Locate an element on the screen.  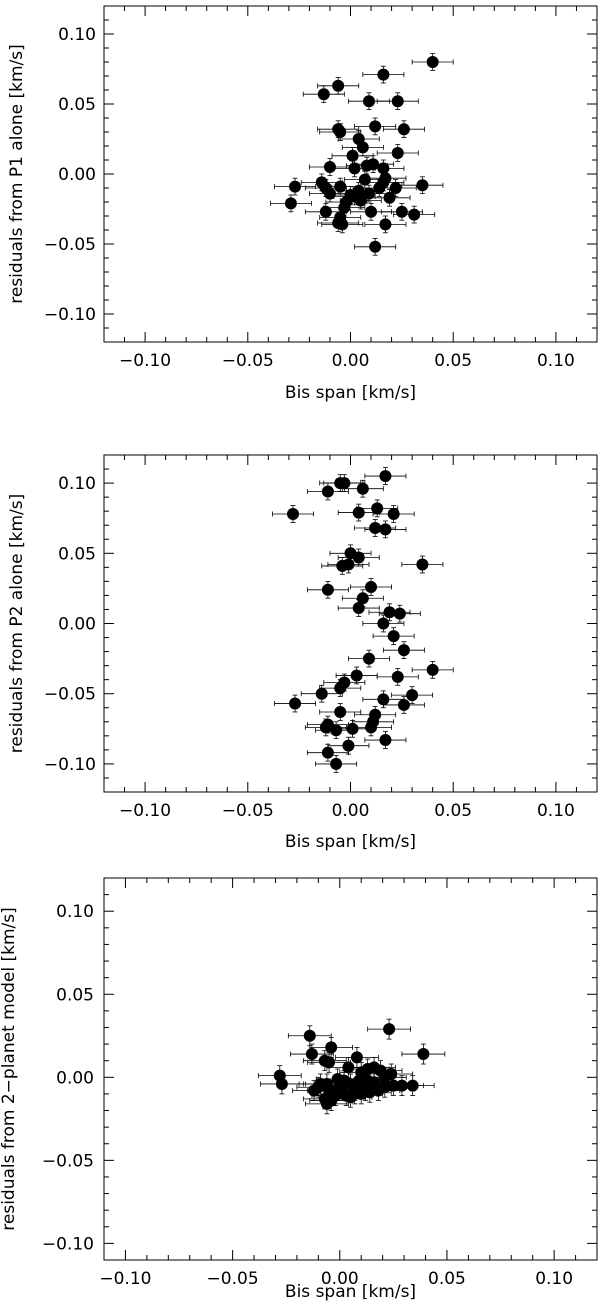
x-tick-label: −0.05 is located at coordinates (248, 811).